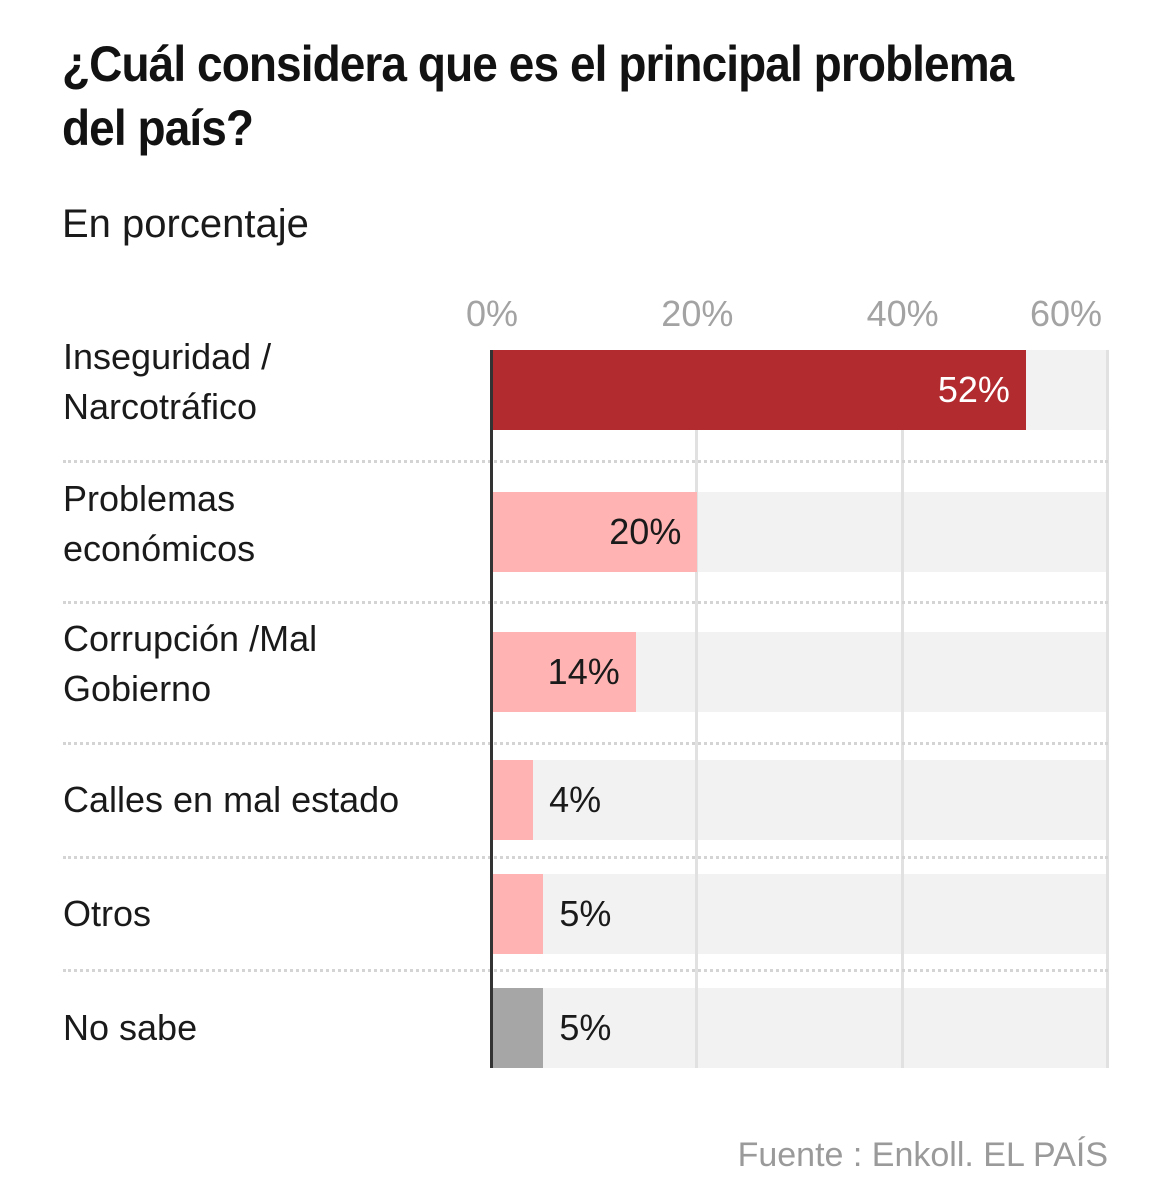  I want to click on x-tick-label: 0%, so click(492, 313).